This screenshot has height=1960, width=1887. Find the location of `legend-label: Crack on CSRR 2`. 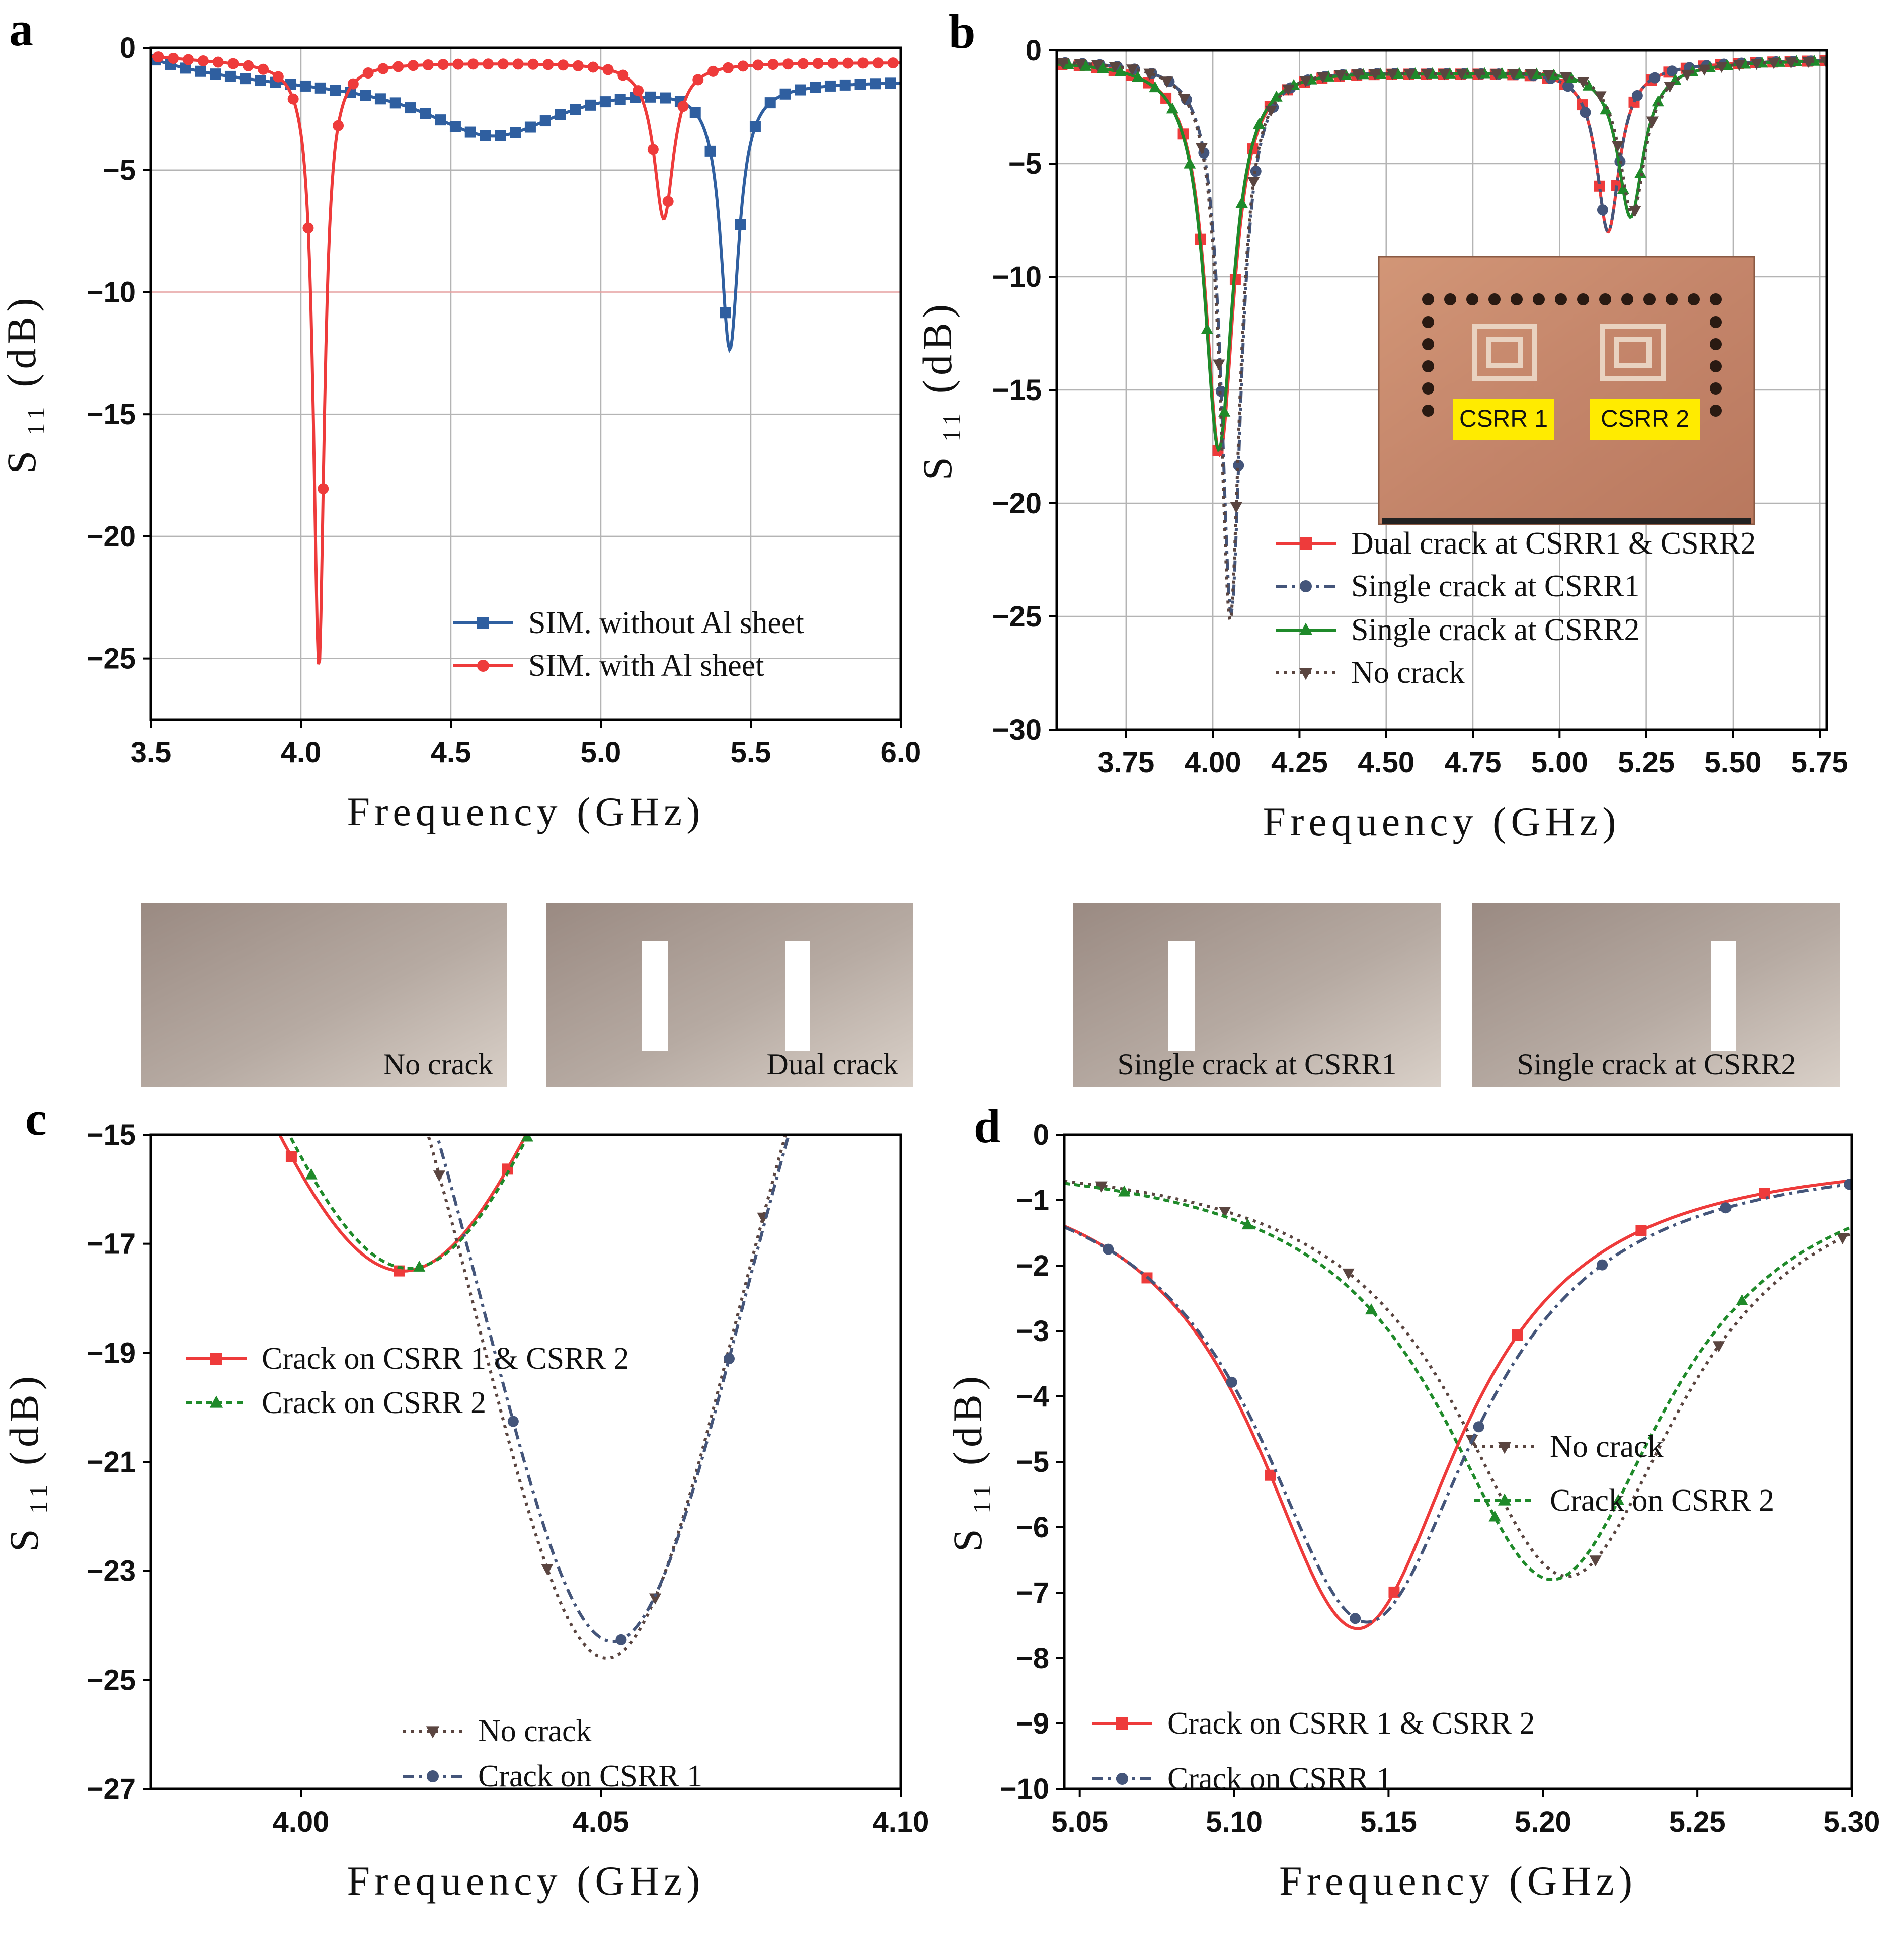

legend-label: Crack on CSRR 2 is located at coordinates (374, 1403).